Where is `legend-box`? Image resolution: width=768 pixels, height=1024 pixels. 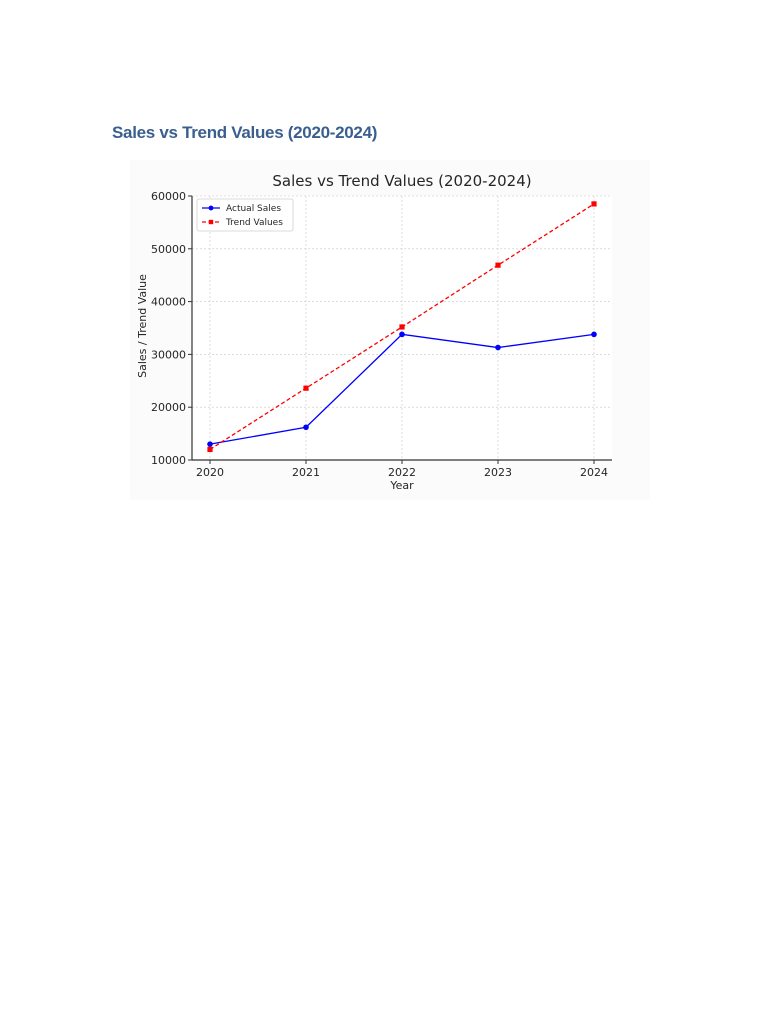 legend-box is located at coordinates (245, 215).